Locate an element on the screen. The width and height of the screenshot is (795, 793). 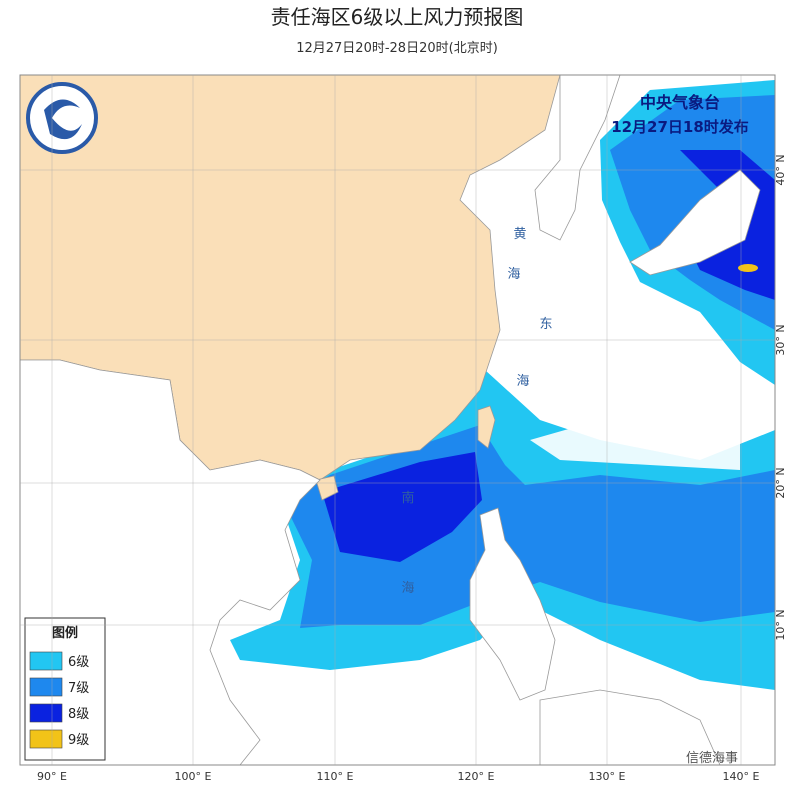
issuer-name: 中央气象台 is located at coordinates (680, 102).